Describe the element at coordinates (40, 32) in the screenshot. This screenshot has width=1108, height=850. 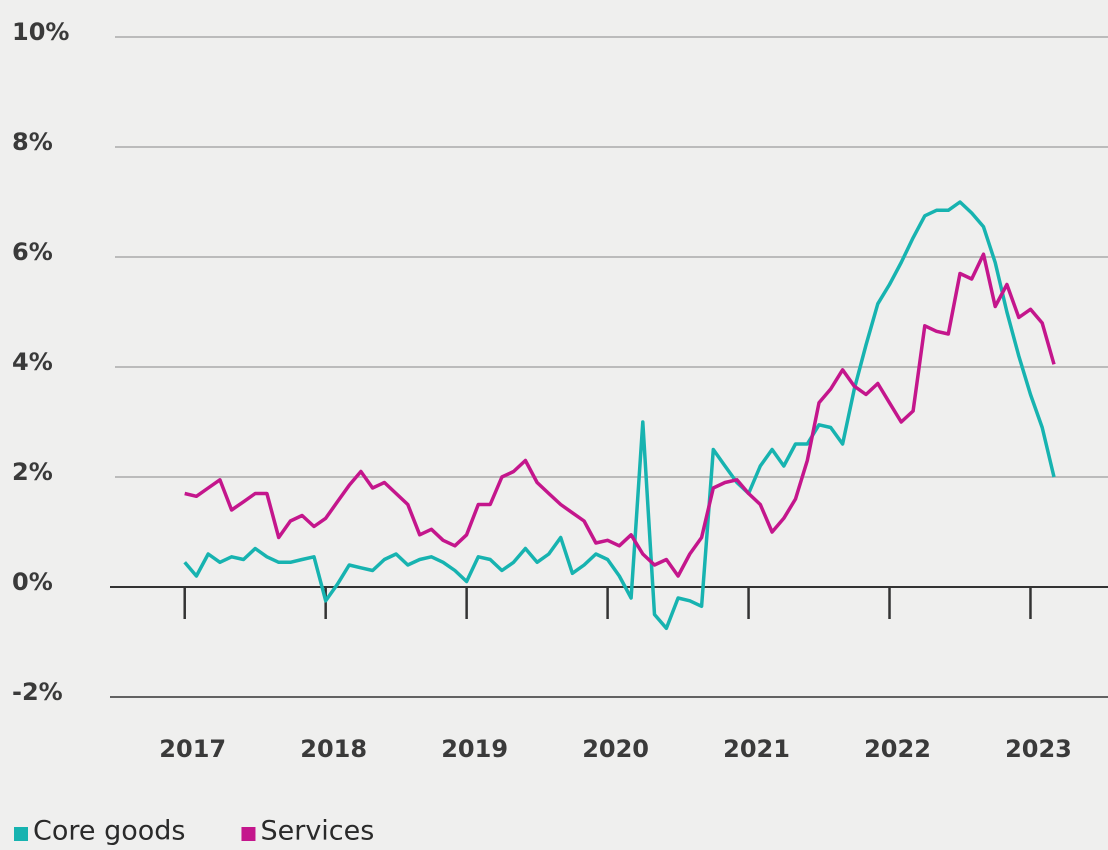
I see `y-tick-label: 10%` at that location.